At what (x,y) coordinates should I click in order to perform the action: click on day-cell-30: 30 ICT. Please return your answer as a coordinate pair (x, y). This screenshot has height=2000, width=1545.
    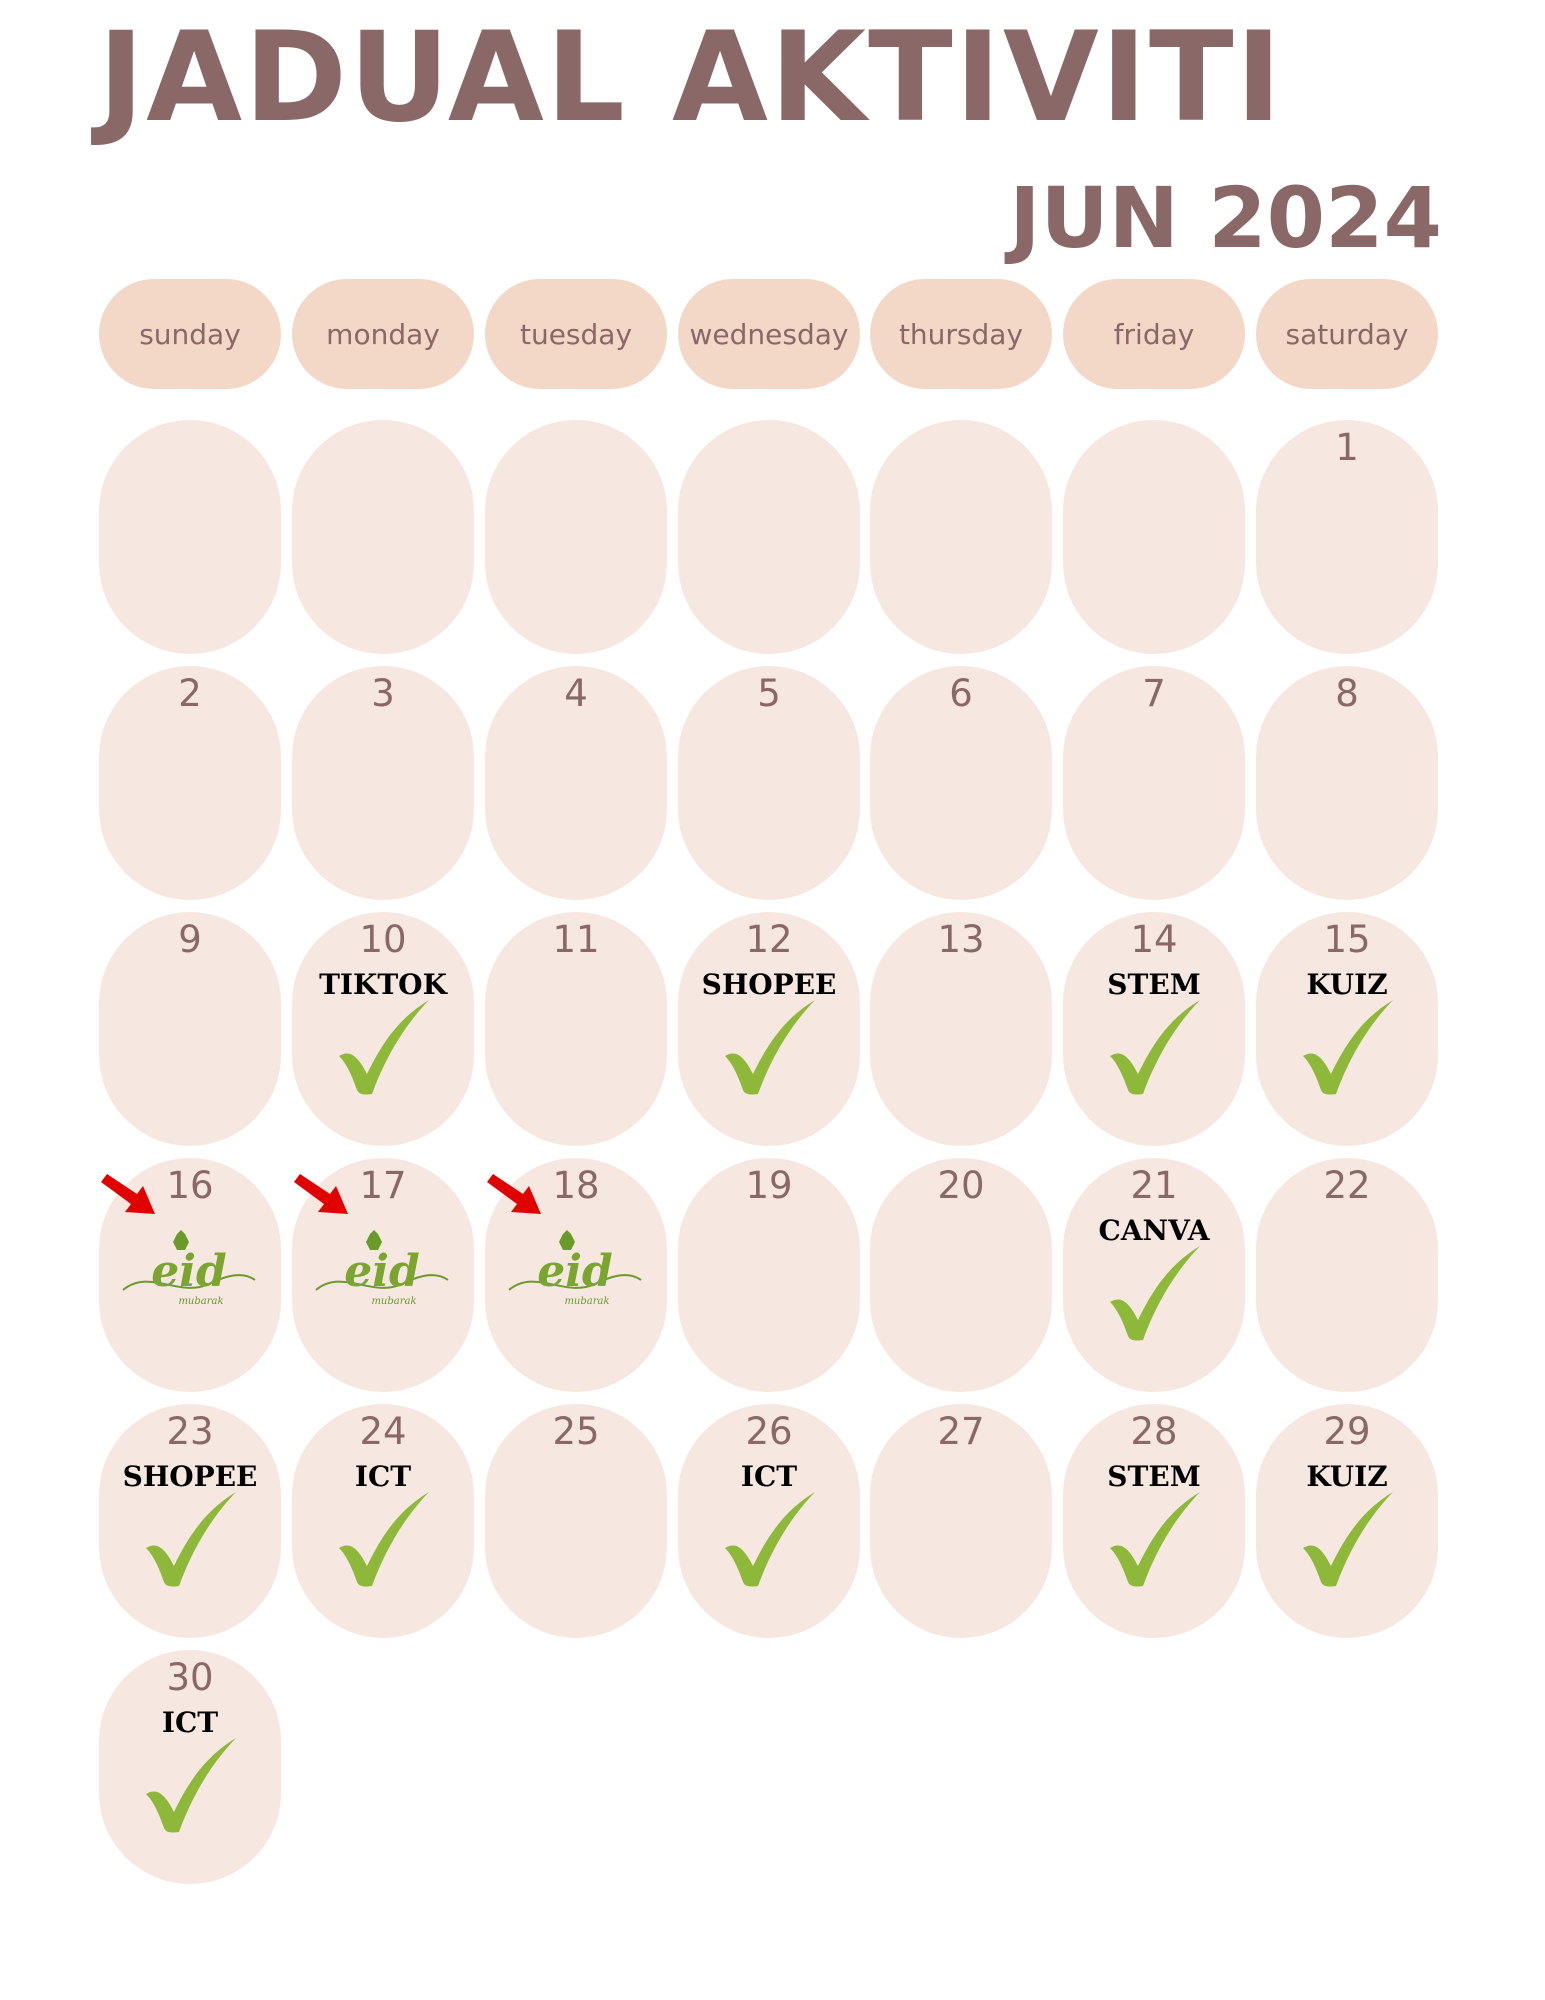
    Looking at the image, I should click on (190, 1767).